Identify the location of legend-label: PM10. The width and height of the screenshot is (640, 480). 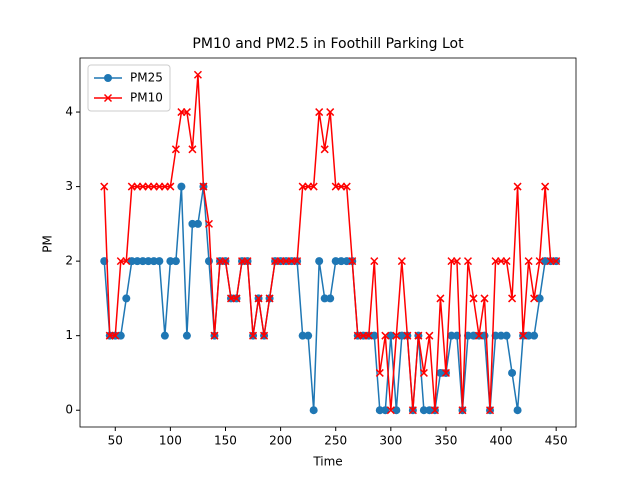
(146, 98).